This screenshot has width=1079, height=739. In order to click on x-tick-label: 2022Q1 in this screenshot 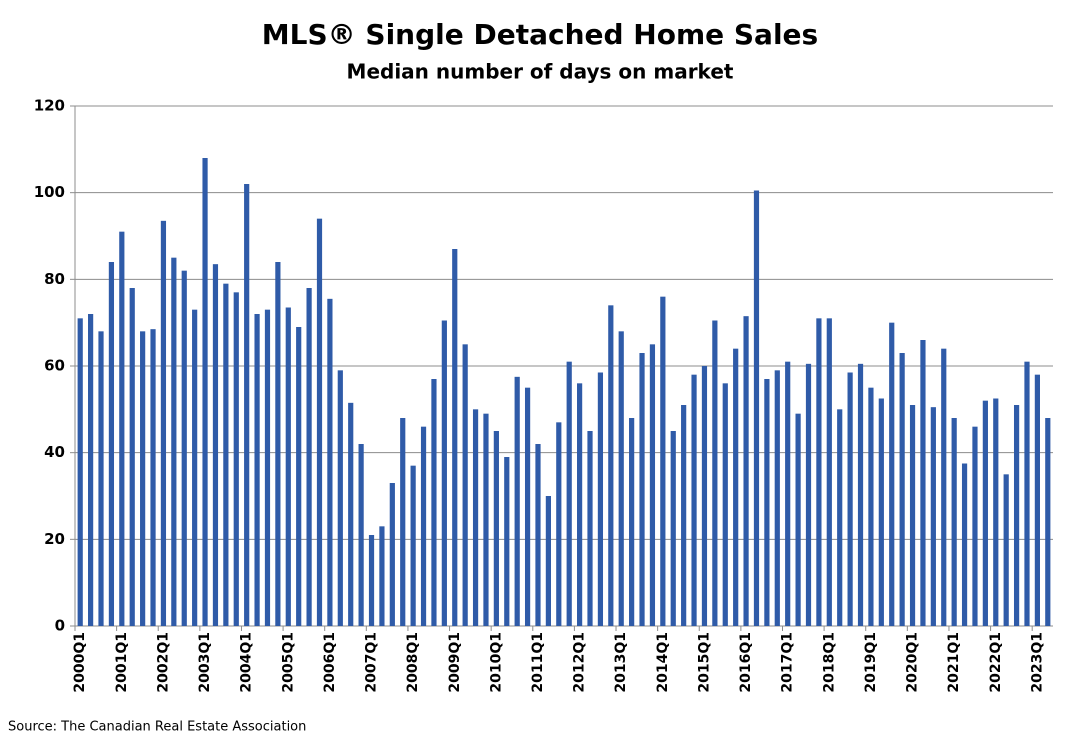, I will do `click(996, 662)`.